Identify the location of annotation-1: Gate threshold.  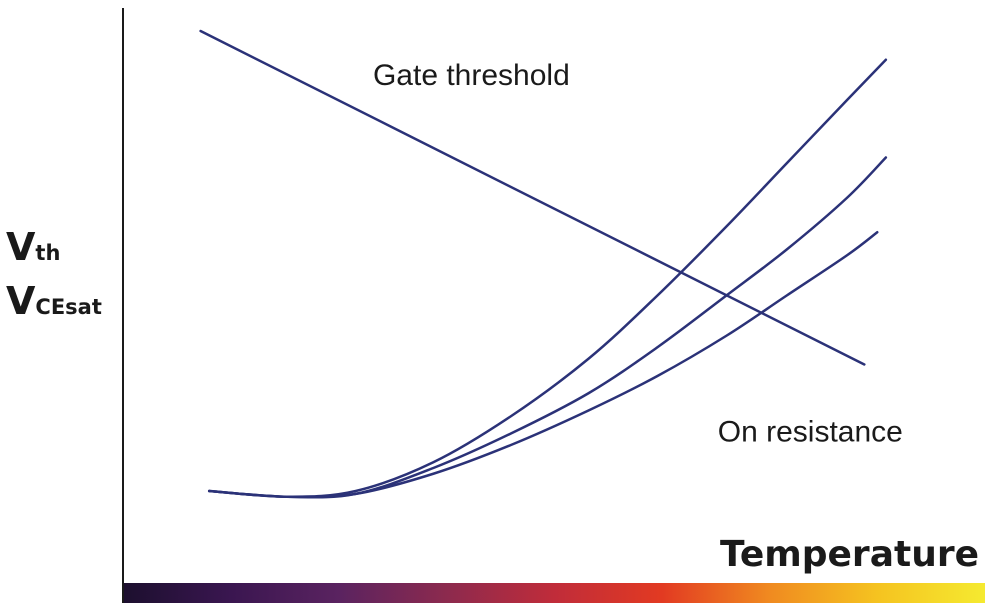
(471, 75).